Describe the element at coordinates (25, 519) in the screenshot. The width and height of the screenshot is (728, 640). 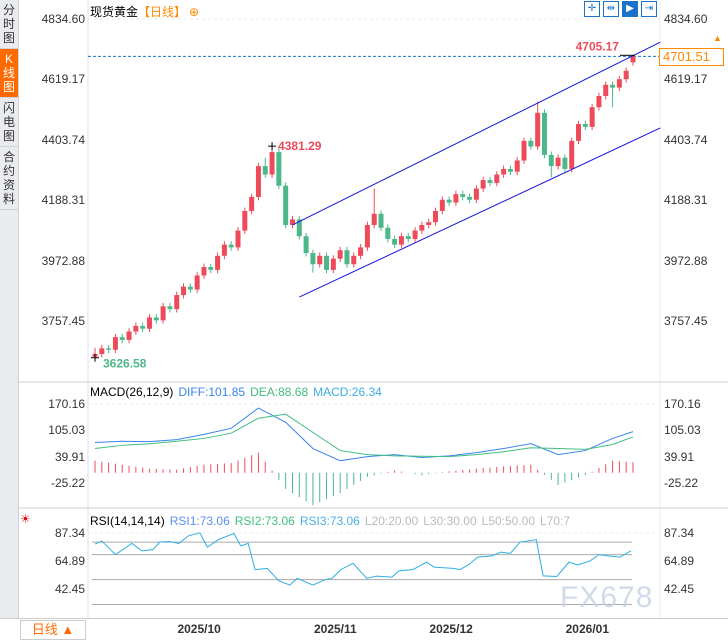
I see `settings-sun-icon: ☀` at that location.